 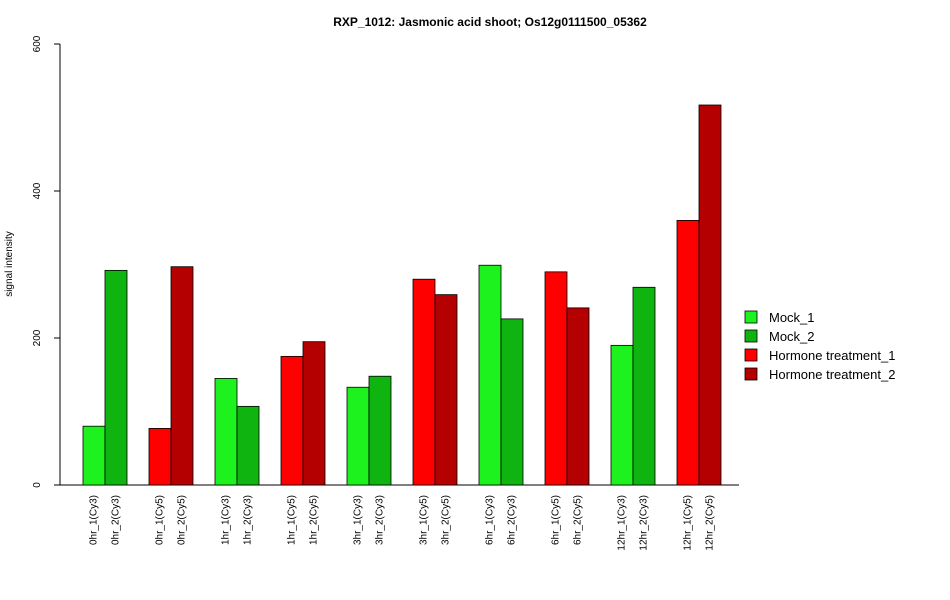 I want to click on y-tick-label: 400, so click(x=37, y=190).